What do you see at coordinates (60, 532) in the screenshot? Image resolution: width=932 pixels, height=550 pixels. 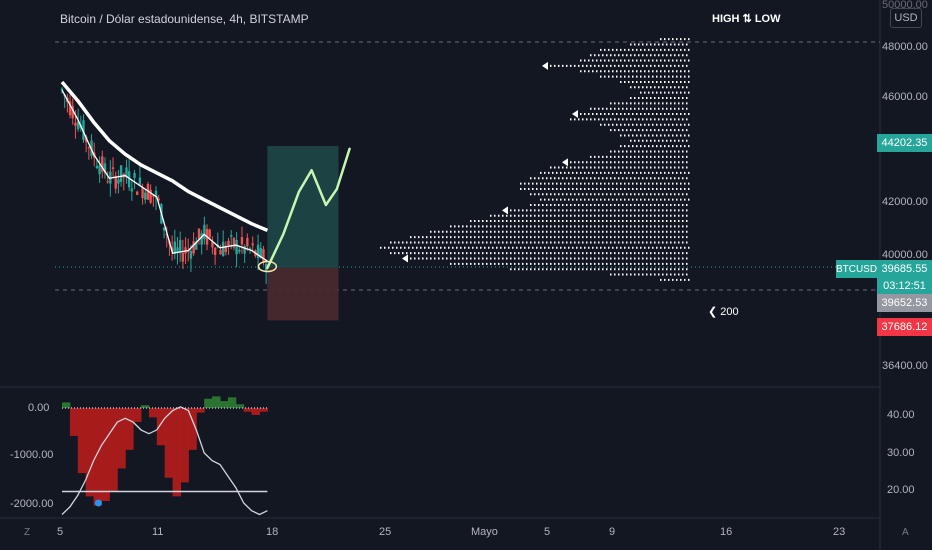 I see `time-label: 5` at bounding box center [60, 532].